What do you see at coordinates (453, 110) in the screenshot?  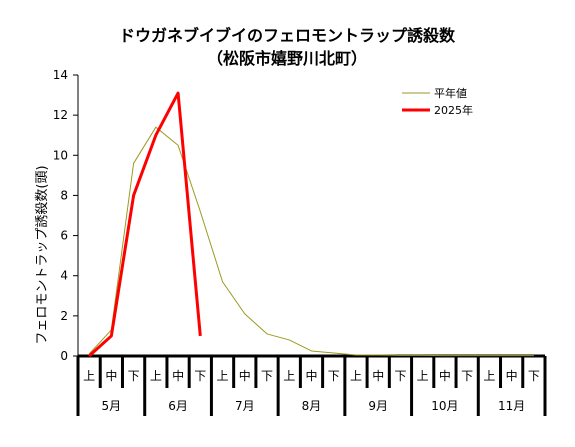 I see `legend-label: 2025年` at bounding box center [453, 110].